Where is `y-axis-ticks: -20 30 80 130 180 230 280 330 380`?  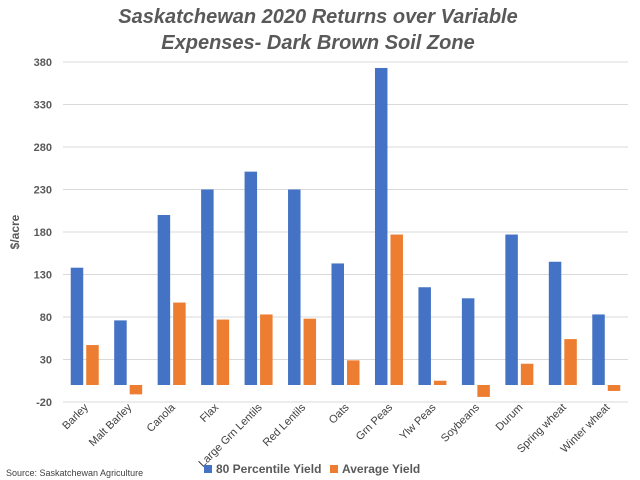
y-axis-ticks: -20 30 80 130 180 230 280 330 380 is located at coordinates (43, 233).